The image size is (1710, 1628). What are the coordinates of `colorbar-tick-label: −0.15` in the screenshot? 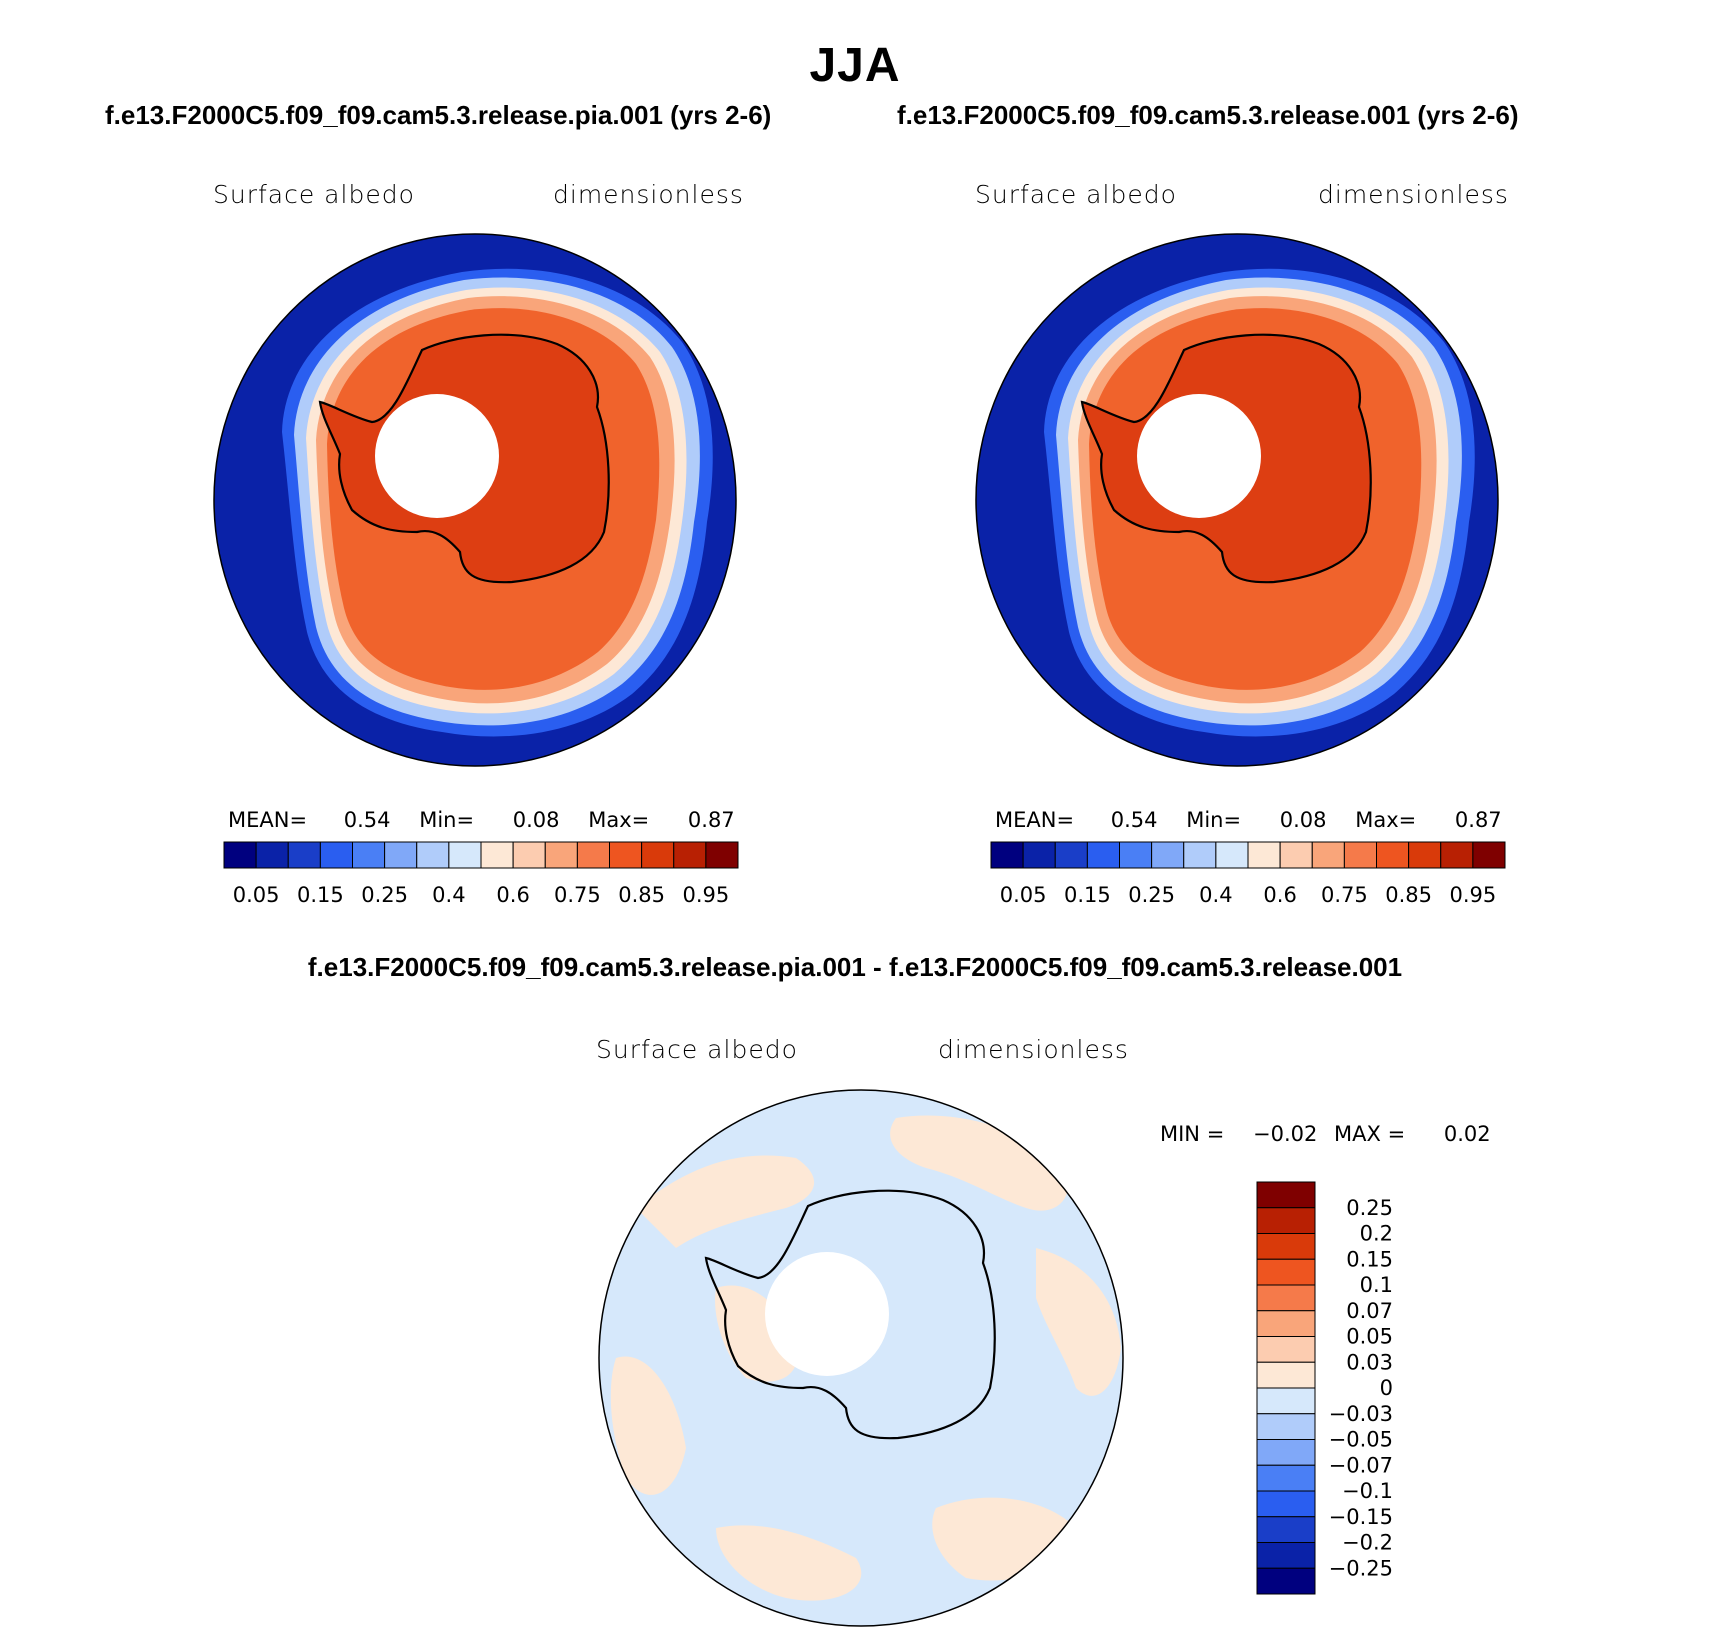 It's located at (1361, 1517).